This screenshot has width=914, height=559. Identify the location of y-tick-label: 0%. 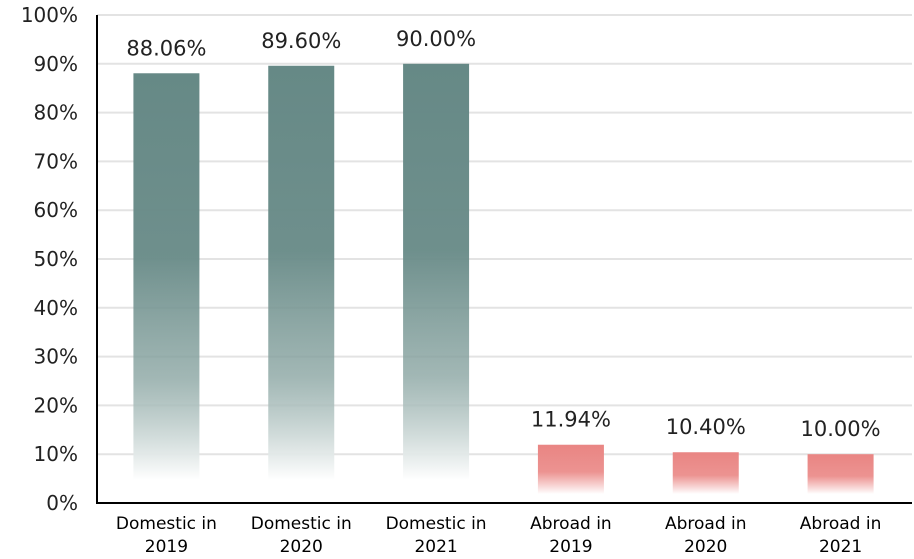
(62, 503).